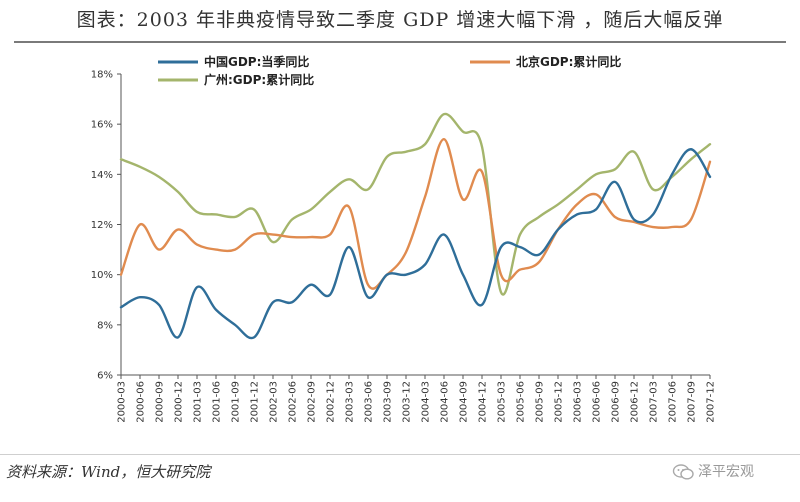 This screenshot has width=800, height=502. I want to click on x-tick-label: 2005-12, so click(559, 402).